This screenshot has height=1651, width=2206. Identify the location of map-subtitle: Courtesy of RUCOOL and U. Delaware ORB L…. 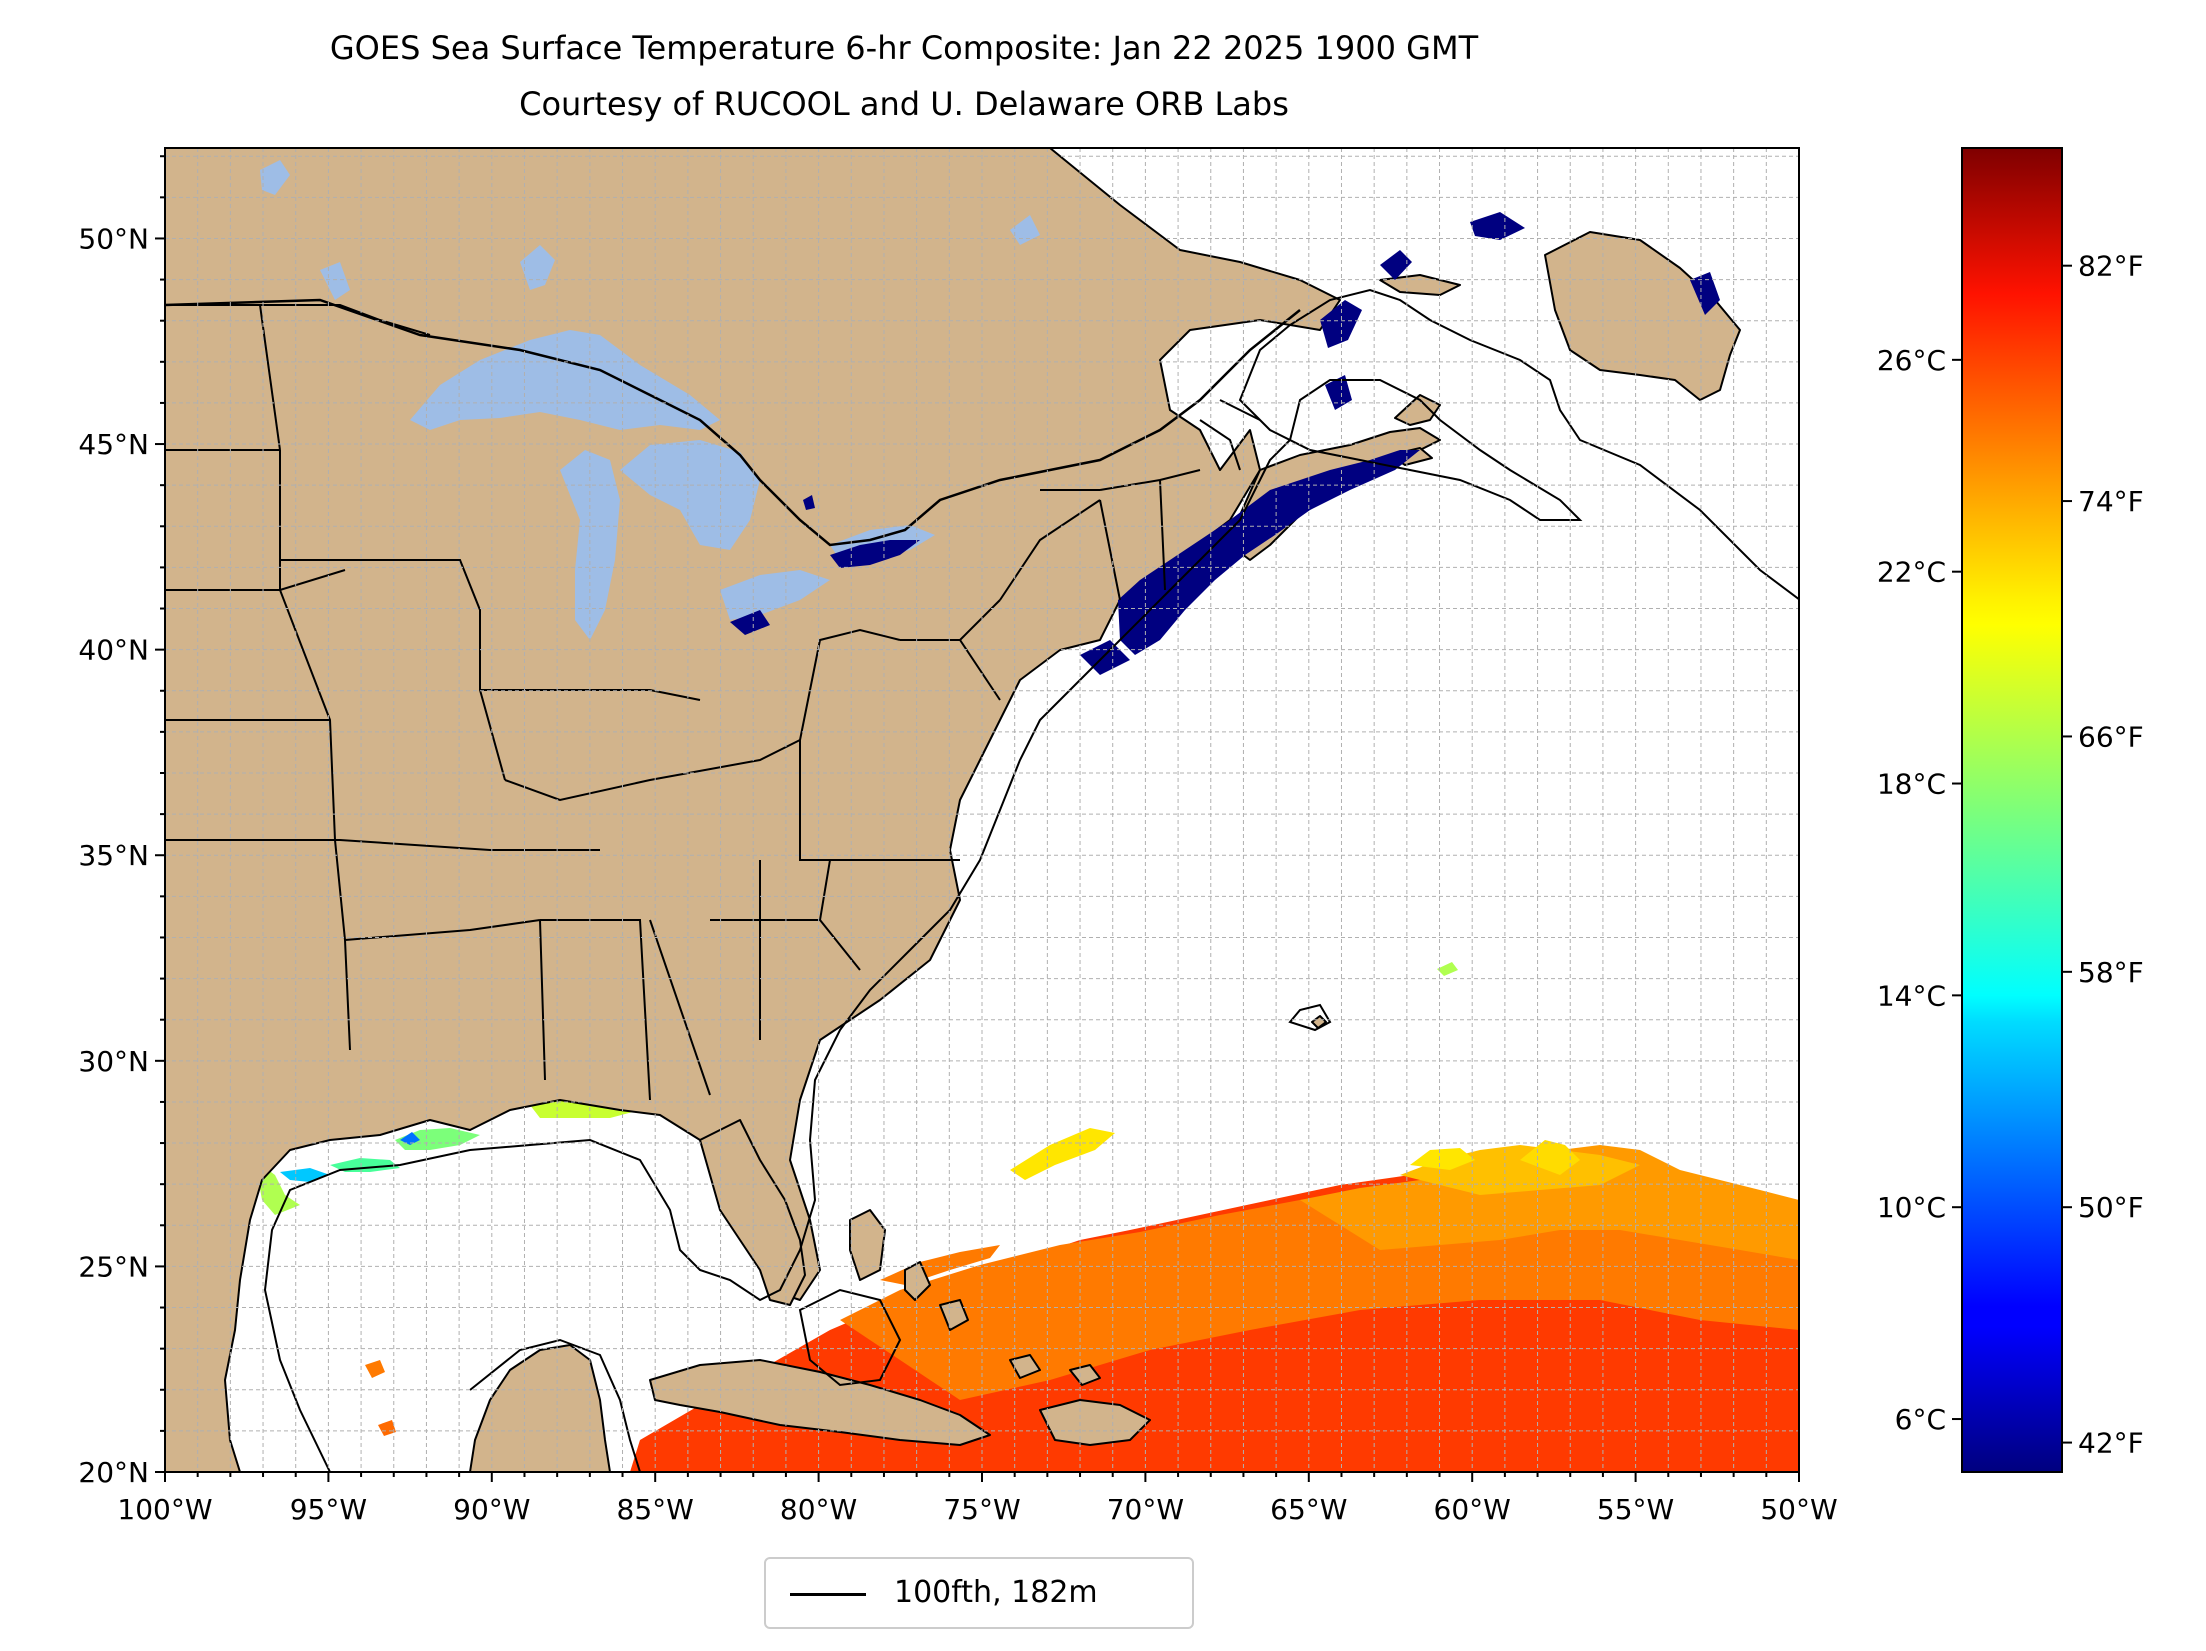
(904, 104).